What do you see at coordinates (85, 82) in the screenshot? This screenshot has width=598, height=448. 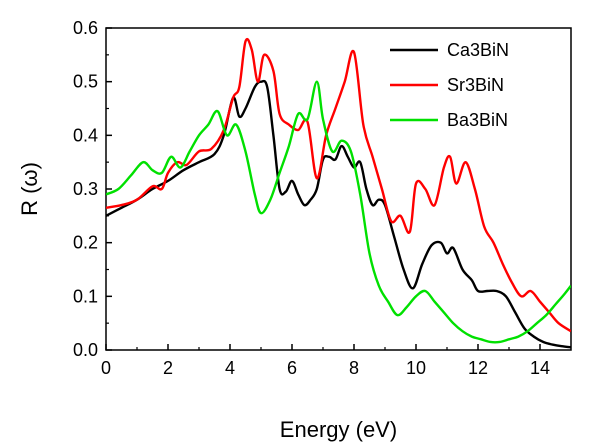 I see `y-tick-label: 0.5` at bounding box center [85, 82].